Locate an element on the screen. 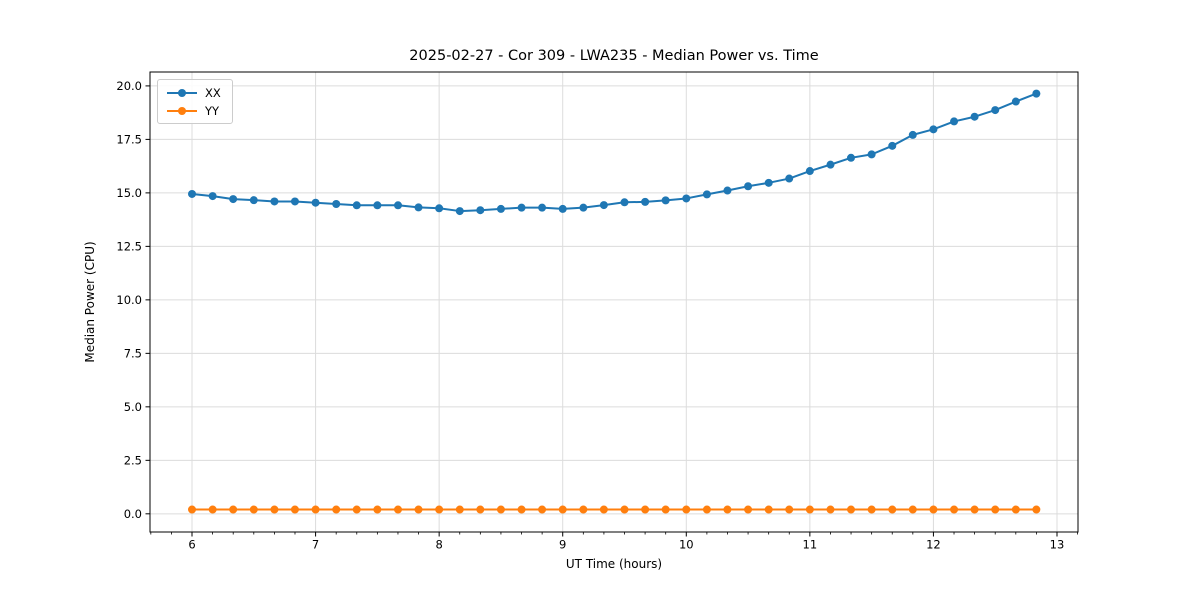  x-tick-label: 10 is located at coordinates (686, 545).